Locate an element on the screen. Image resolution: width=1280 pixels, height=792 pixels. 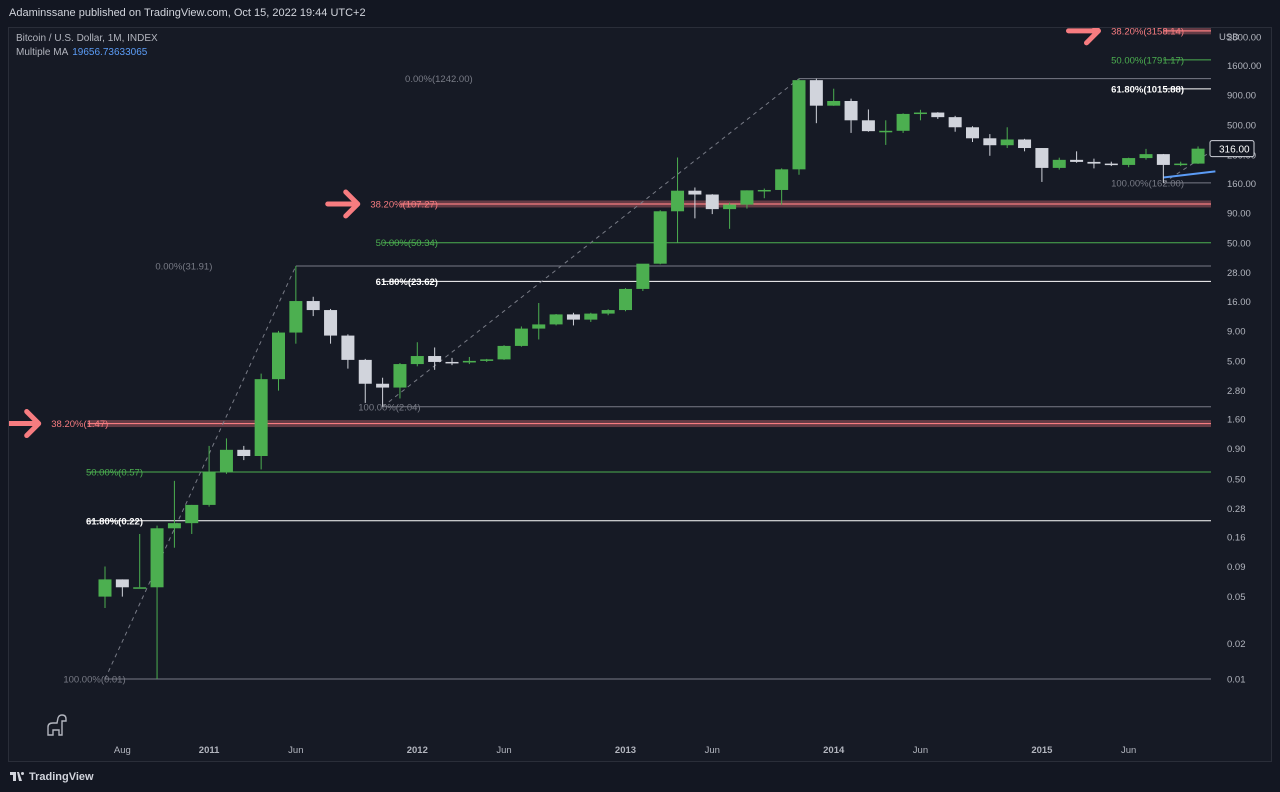
fib-label-2: 50.00%(0.57) is located at coordinates (114, 473).